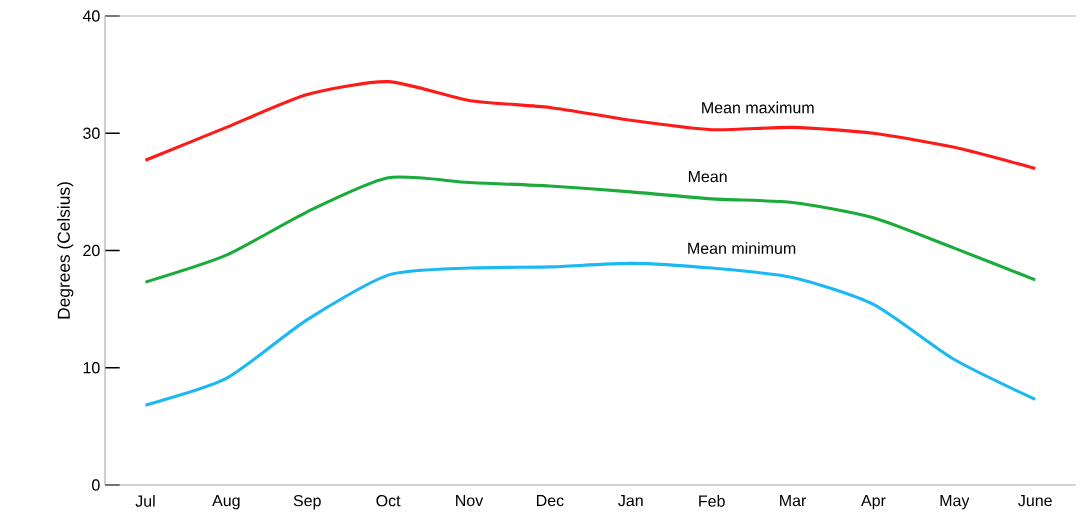 Image resolution: width=1083 pixels, height=531 pixels. I want to click on y-tick-label: 30, so click(91, 133).